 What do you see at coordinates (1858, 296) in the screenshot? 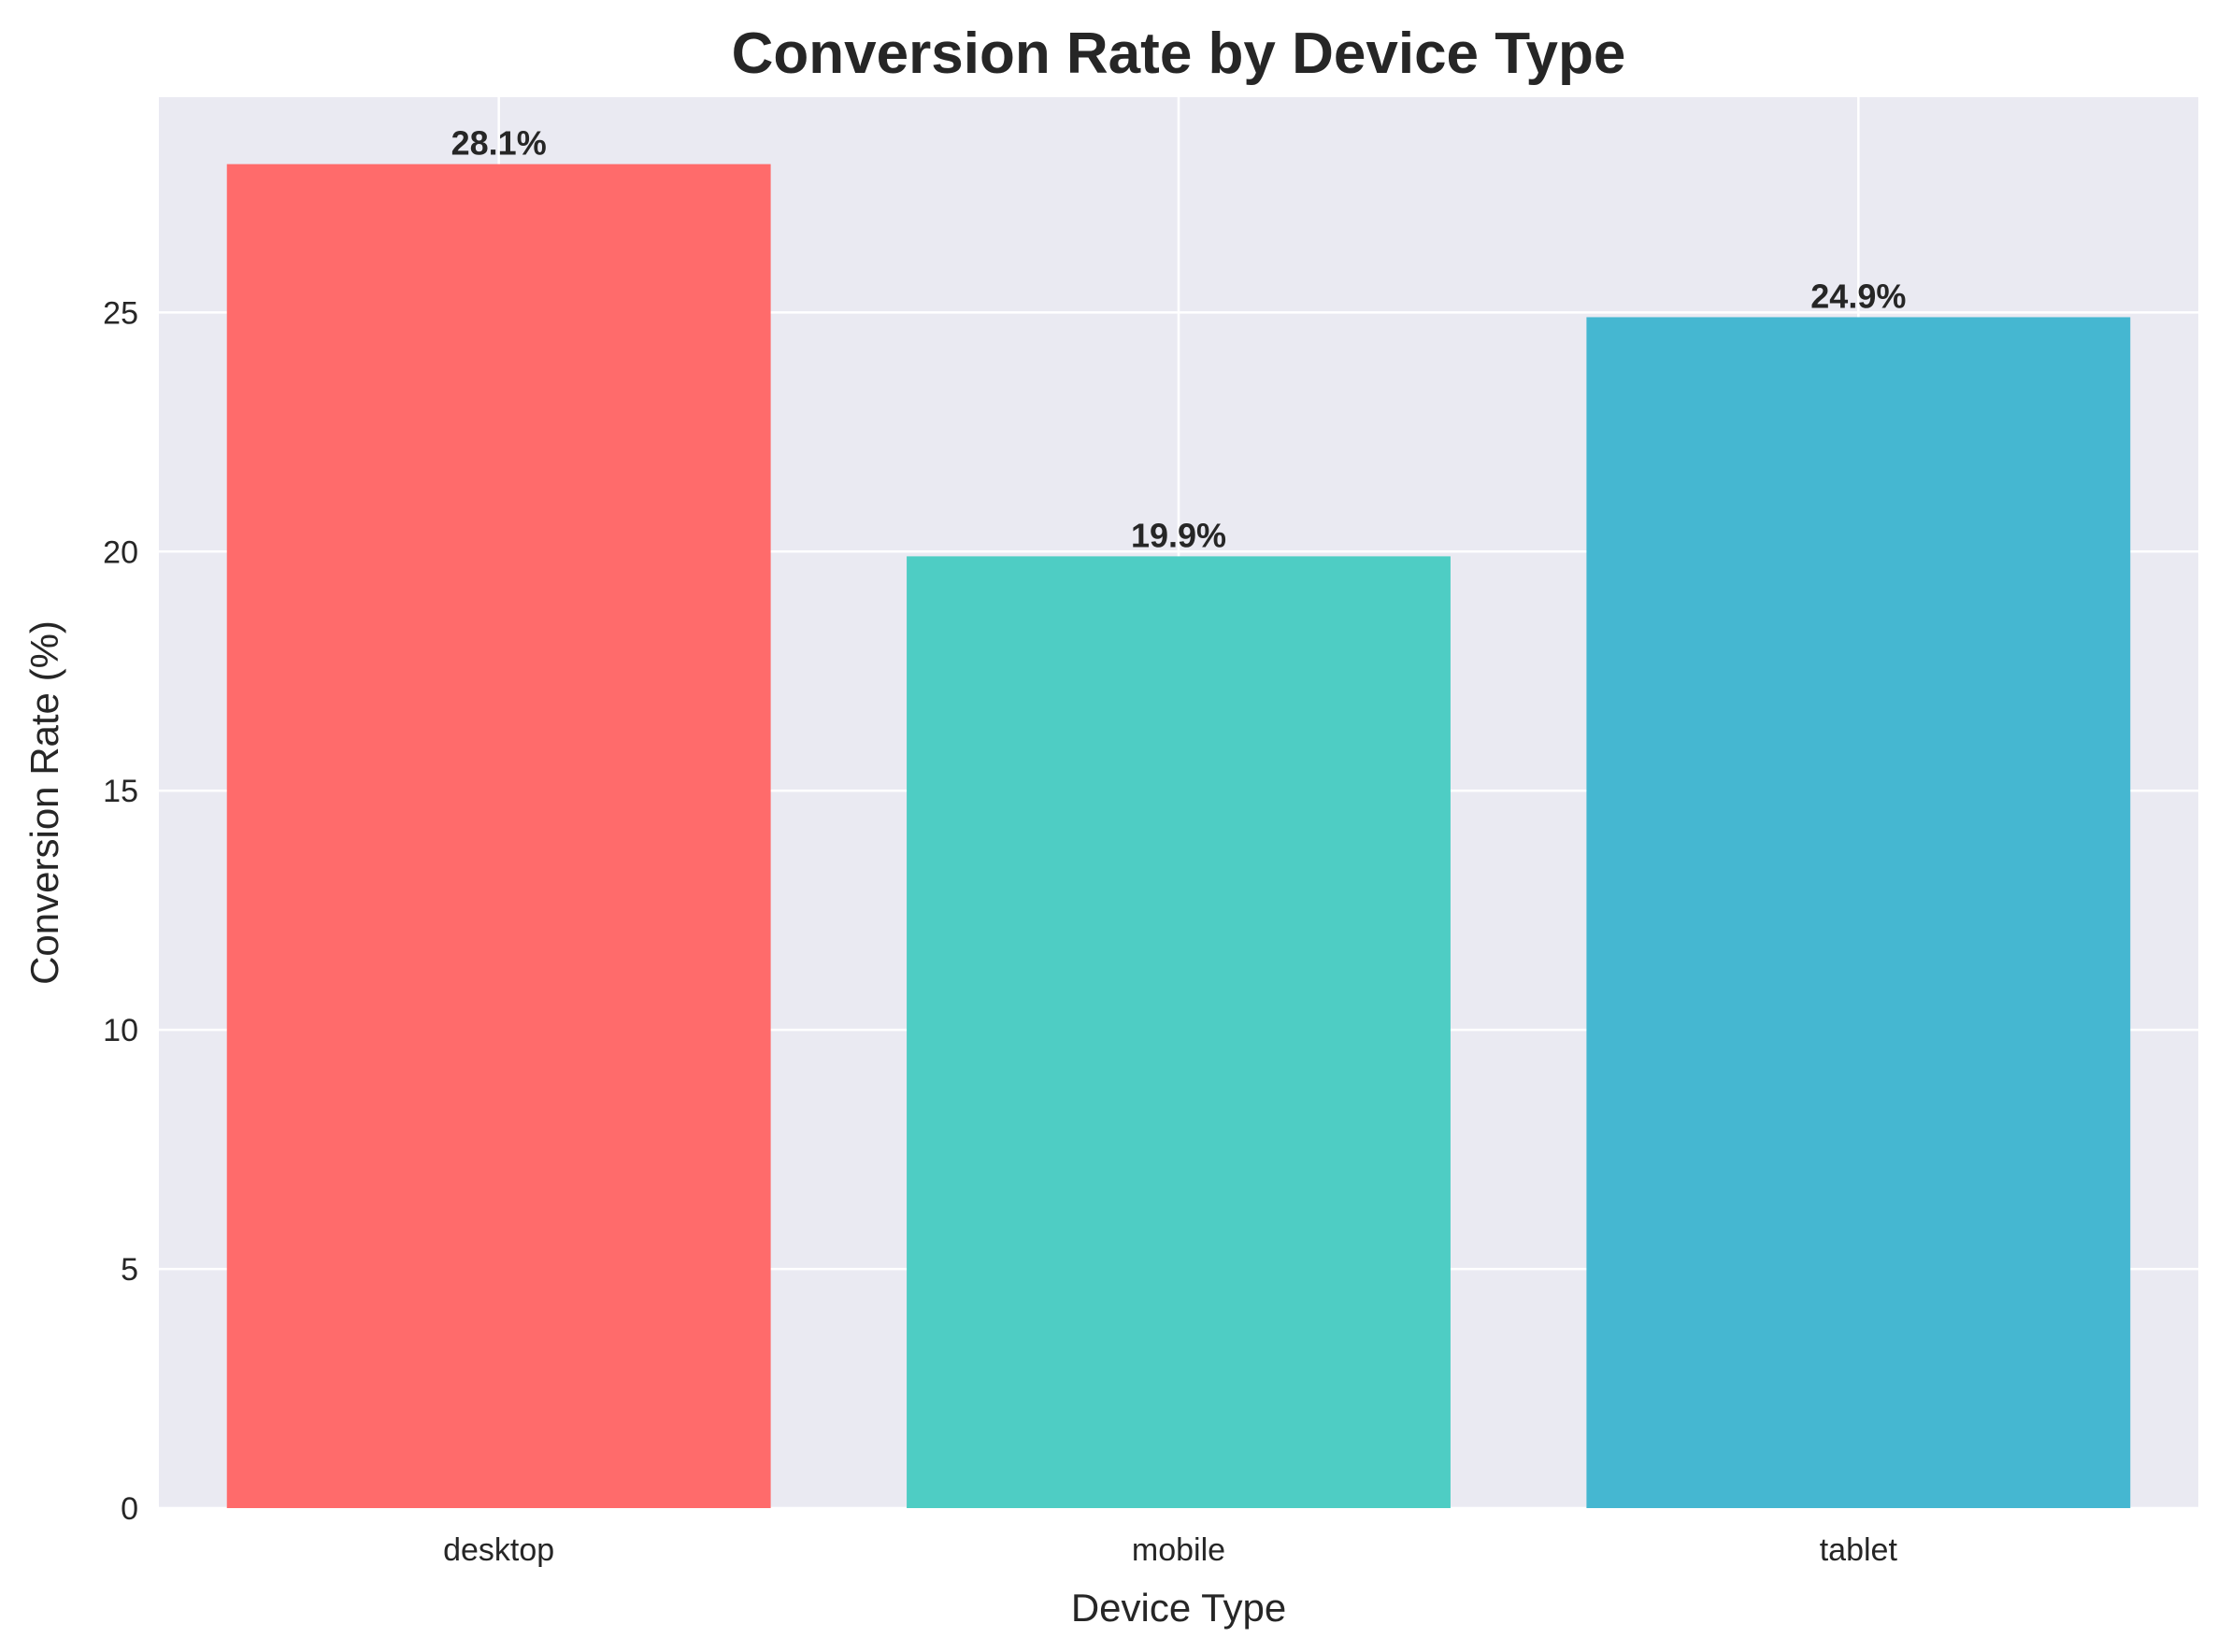
I see `data-label-tablet: 24.9%` at bounding box center [1858, 296].